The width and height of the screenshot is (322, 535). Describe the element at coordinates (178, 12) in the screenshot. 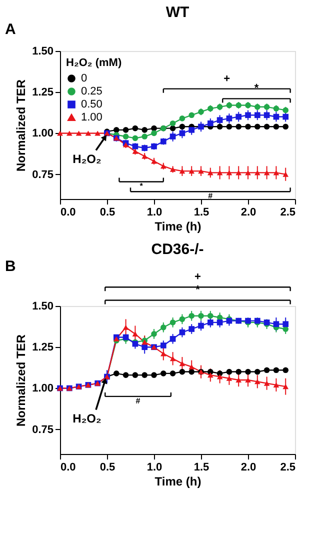

I see `chart-title: WT` at that location.